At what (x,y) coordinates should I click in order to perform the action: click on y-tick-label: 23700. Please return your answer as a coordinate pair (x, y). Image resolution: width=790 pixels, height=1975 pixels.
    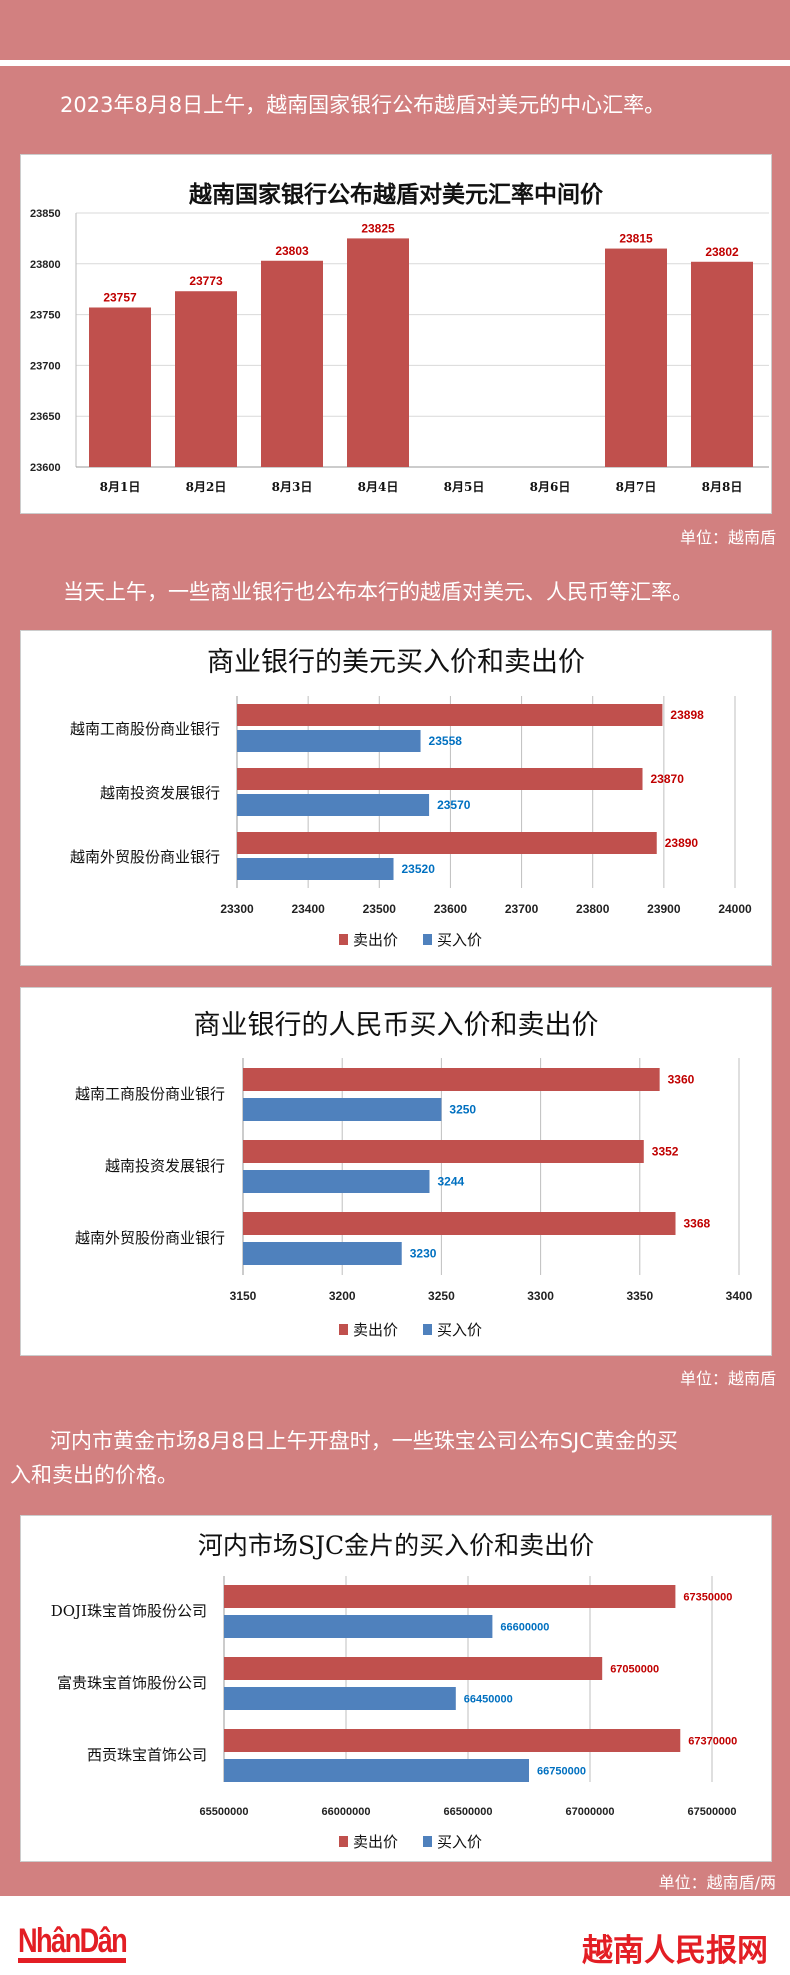
    Looking at the image, I should click on (45, 366).